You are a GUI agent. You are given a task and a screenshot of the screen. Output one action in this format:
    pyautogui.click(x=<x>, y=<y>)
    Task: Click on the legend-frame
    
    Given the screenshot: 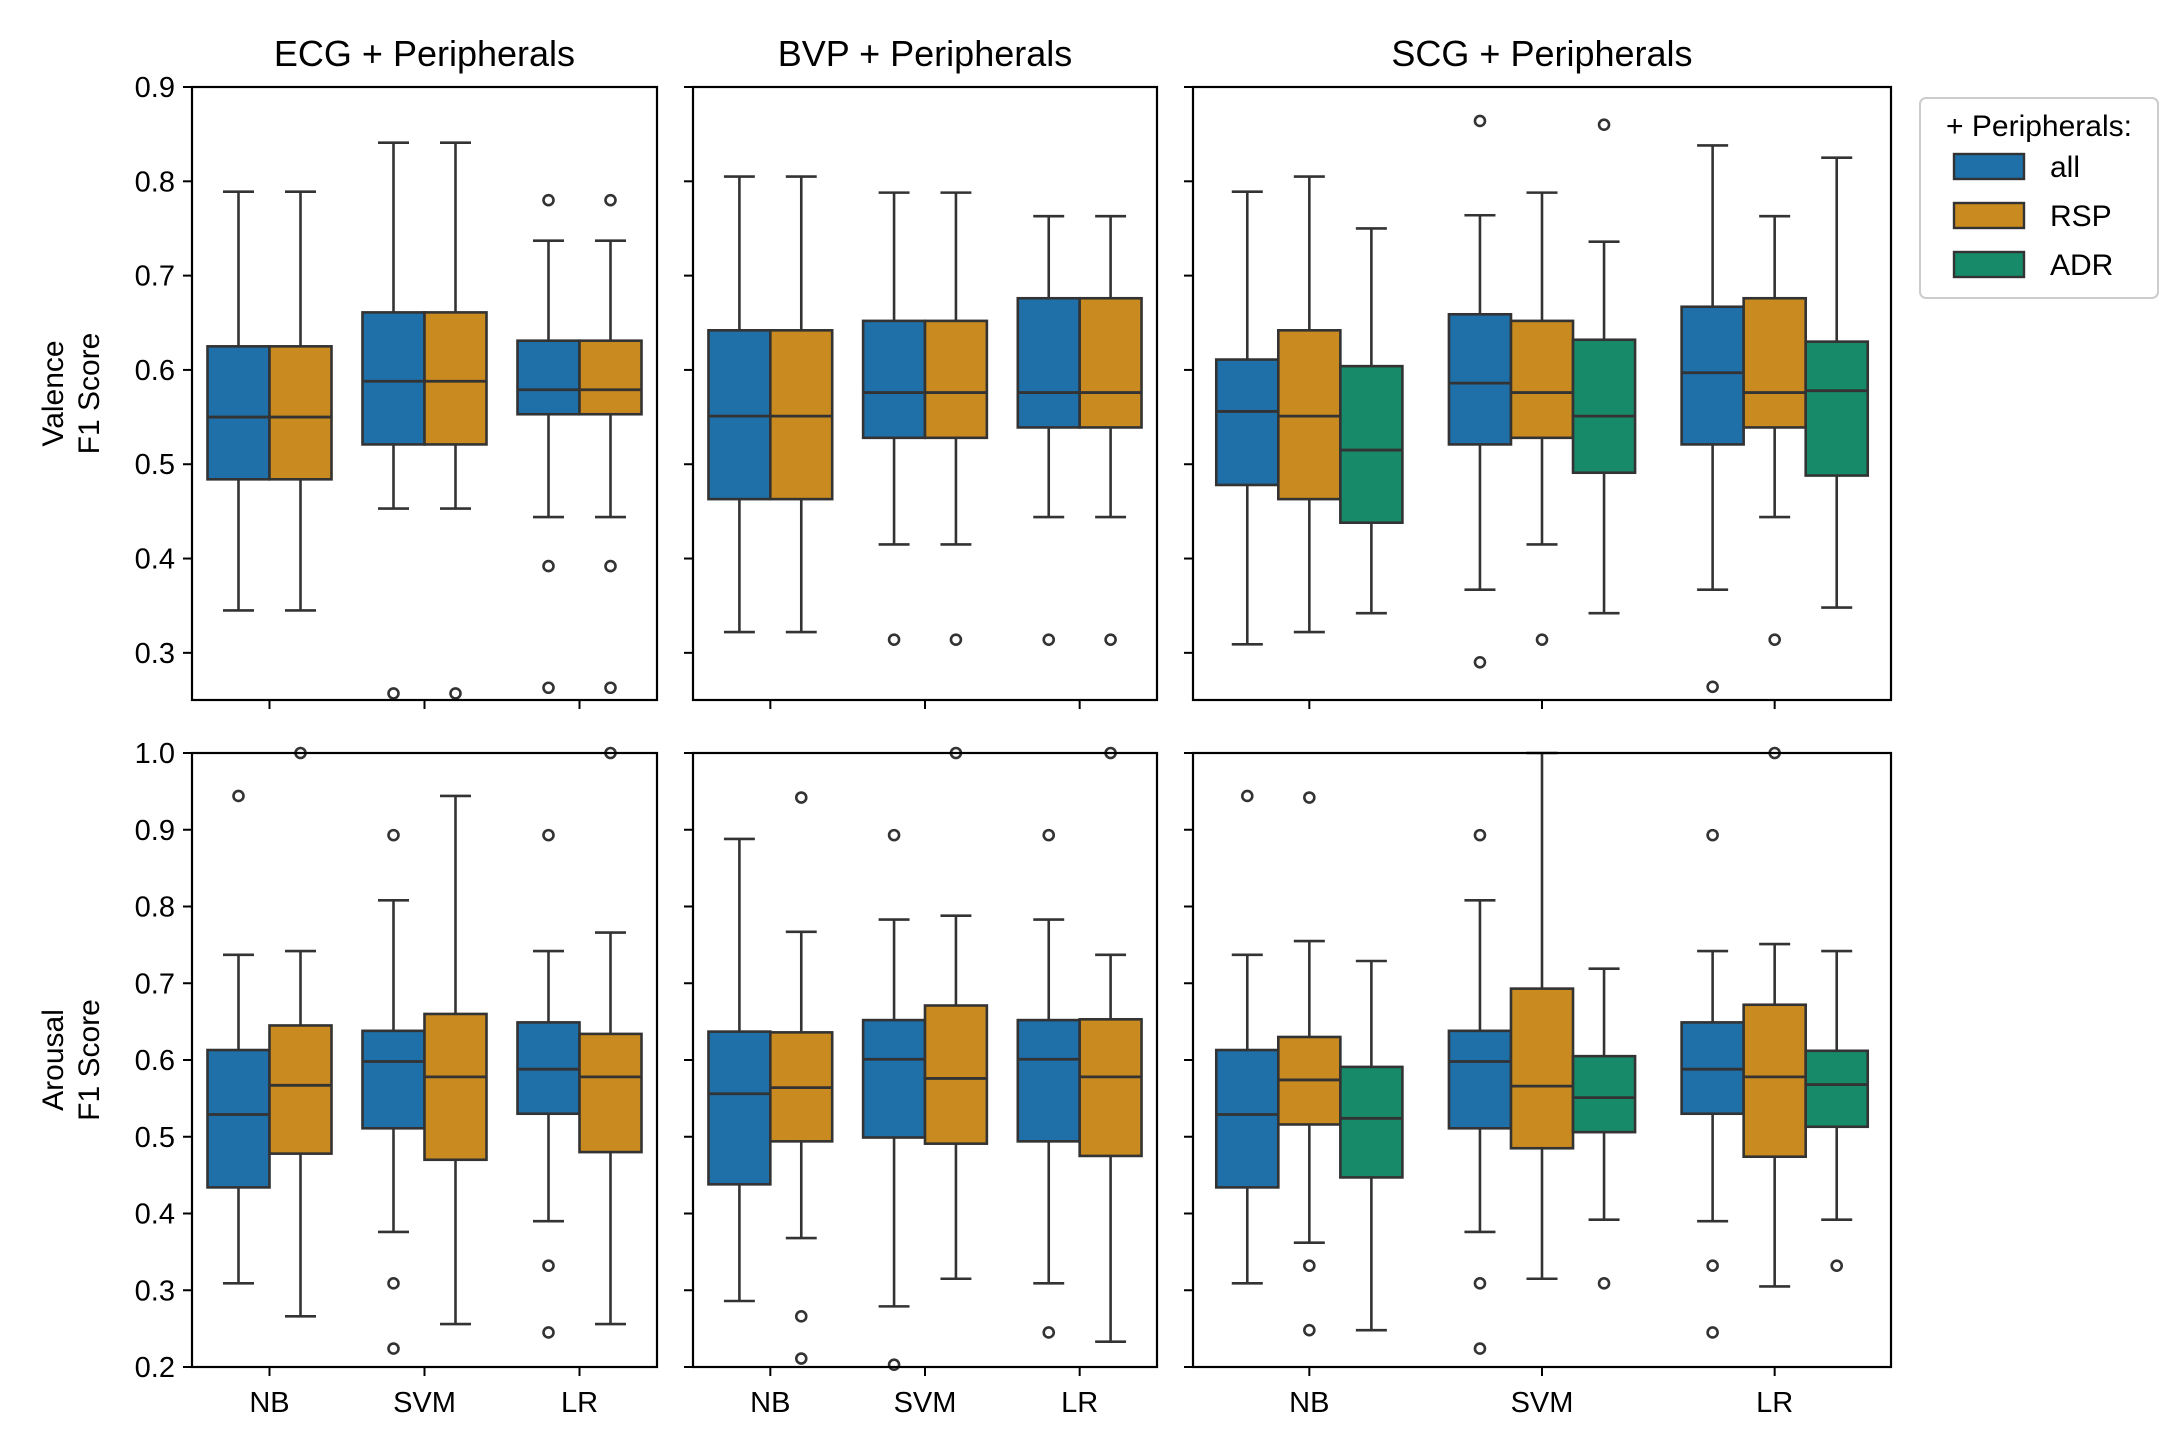 What is the action you would take?
    pyautogui.click(x=2039, y=198)
    